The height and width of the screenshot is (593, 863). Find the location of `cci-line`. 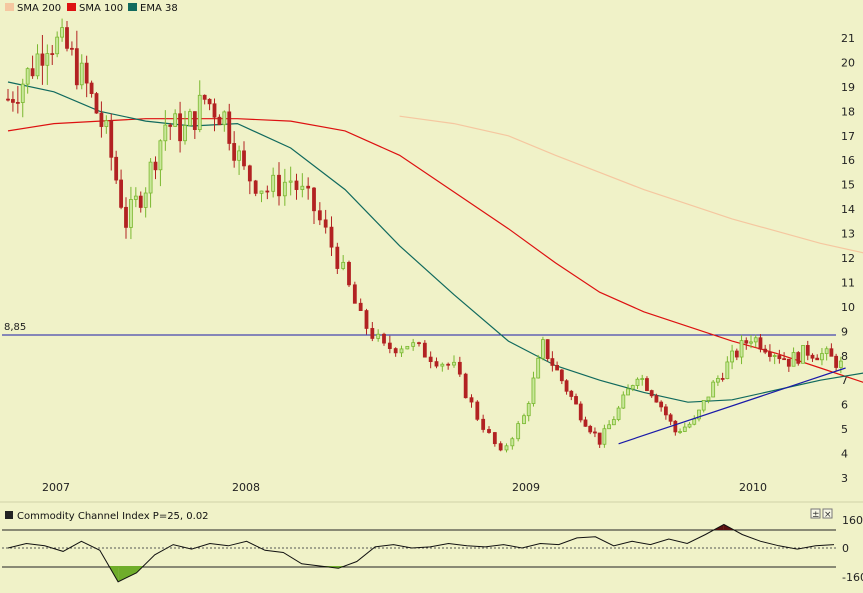

cci-line is located at coordinates (421, 553).